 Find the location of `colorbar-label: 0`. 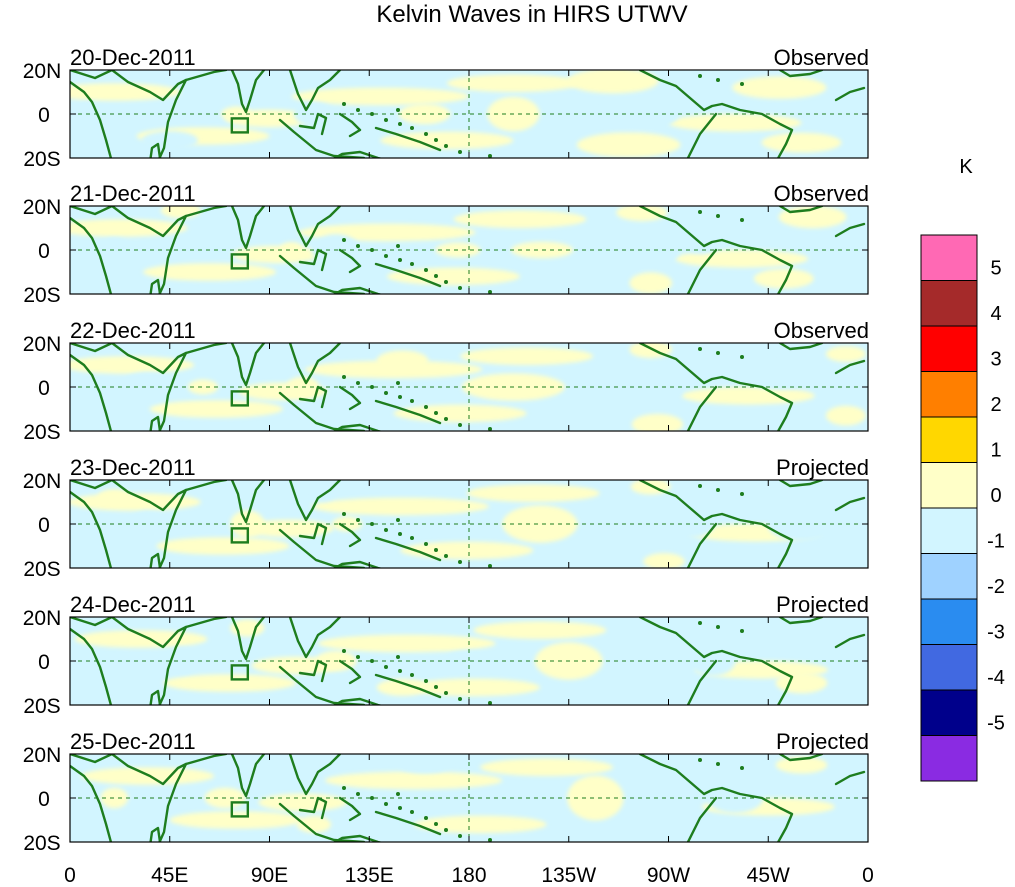

colorbar-label: 0 is located at coordinates (995, 496).